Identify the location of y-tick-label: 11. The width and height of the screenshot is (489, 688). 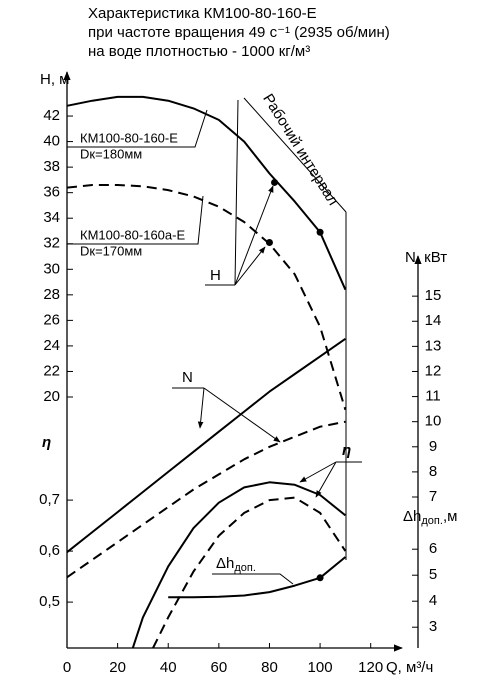
(433, 396).